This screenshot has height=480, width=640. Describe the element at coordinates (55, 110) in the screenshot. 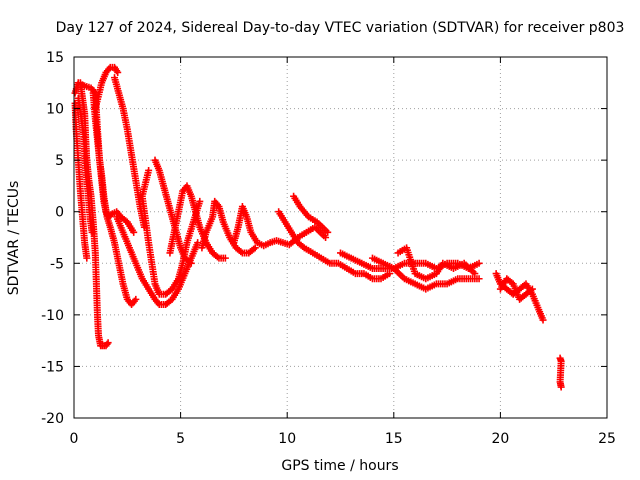

I see `y-tick-label: 10` at that location.